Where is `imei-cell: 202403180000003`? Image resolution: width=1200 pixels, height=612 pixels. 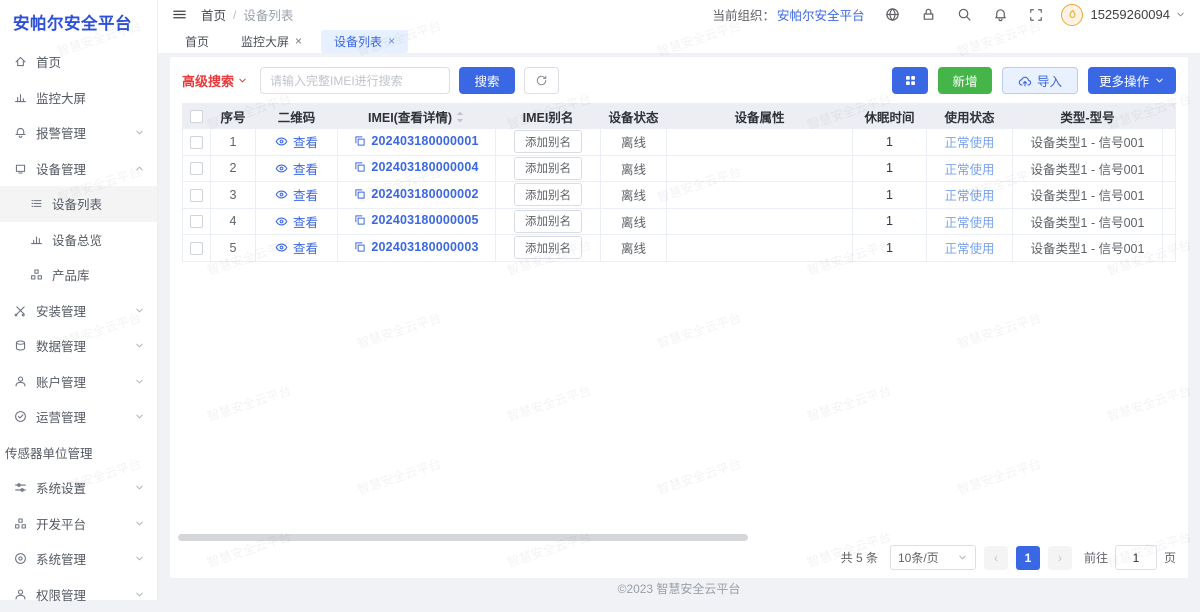 imei-cell: 202403180000003 is located at coordinates (416, 247).